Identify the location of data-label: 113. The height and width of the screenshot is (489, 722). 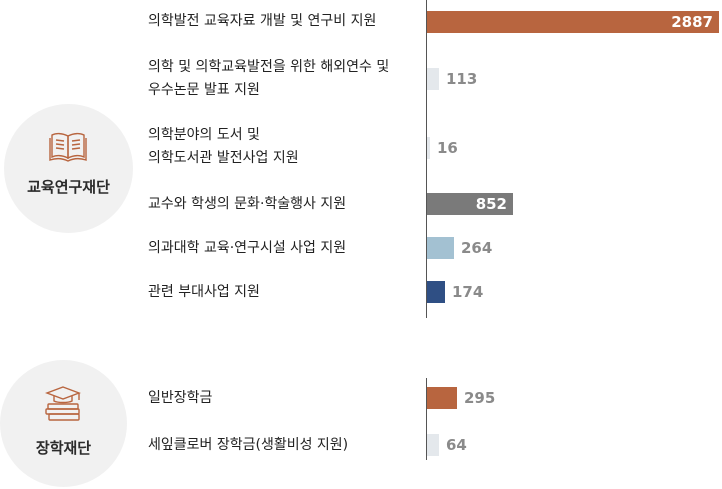
(462, 79).